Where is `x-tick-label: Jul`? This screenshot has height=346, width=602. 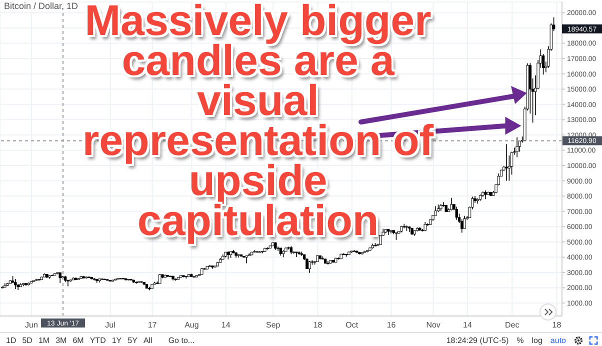
x-tick-label: Jul is located at coordinates (110, 325).